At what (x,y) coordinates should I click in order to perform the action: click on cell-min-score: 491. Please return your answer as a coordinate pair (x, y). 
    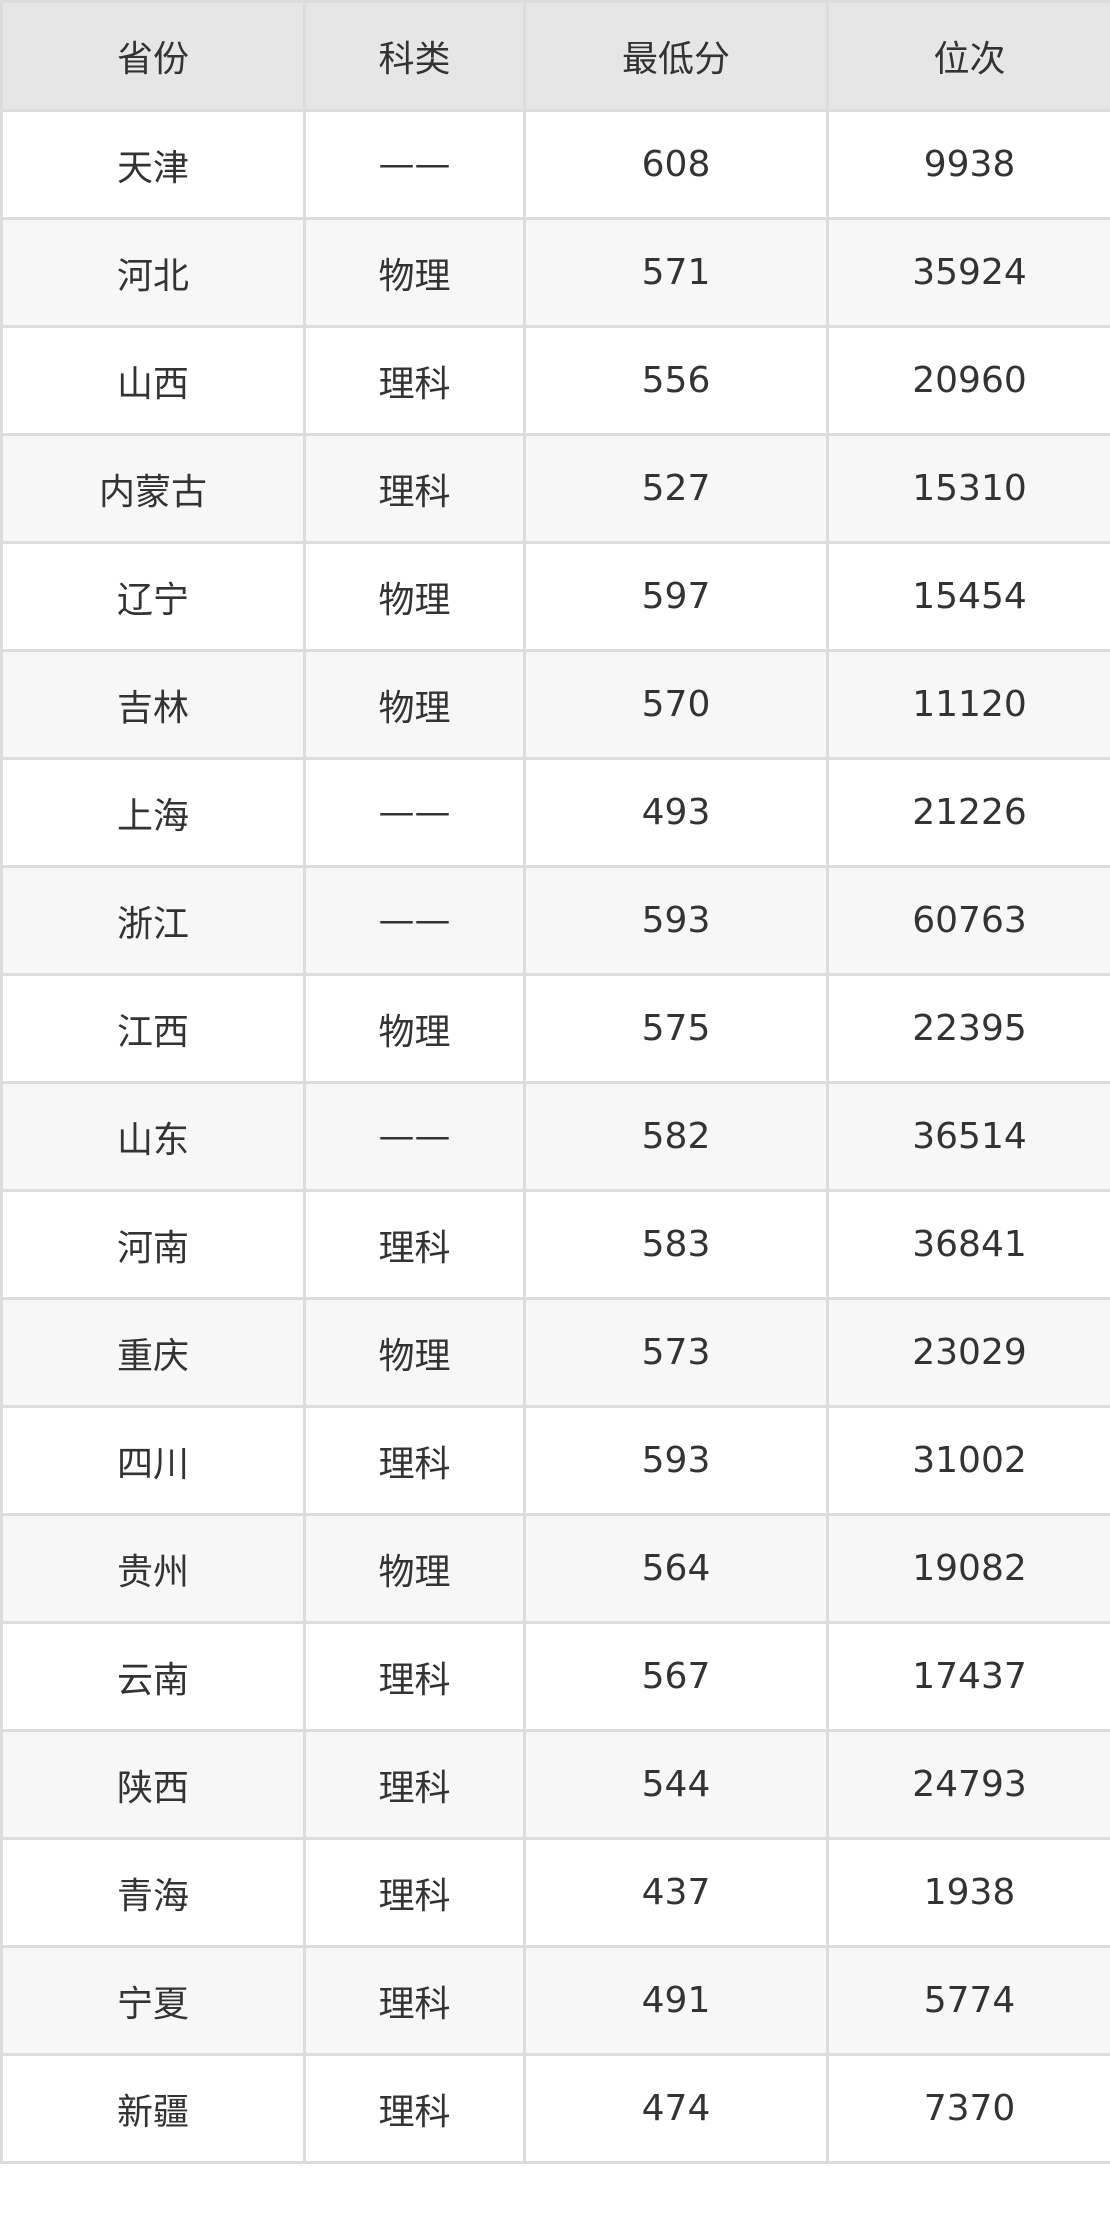
    Looking at the image, I should click on (676, 2000).